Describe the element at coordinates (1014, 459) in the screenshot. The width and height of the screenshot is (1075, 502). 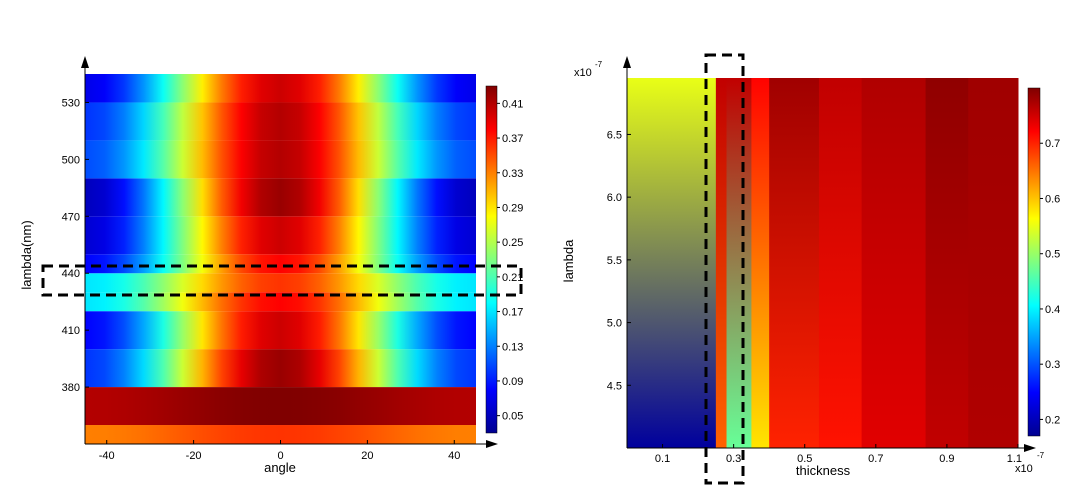
I see `x-tick-label: 1.1` at that location.